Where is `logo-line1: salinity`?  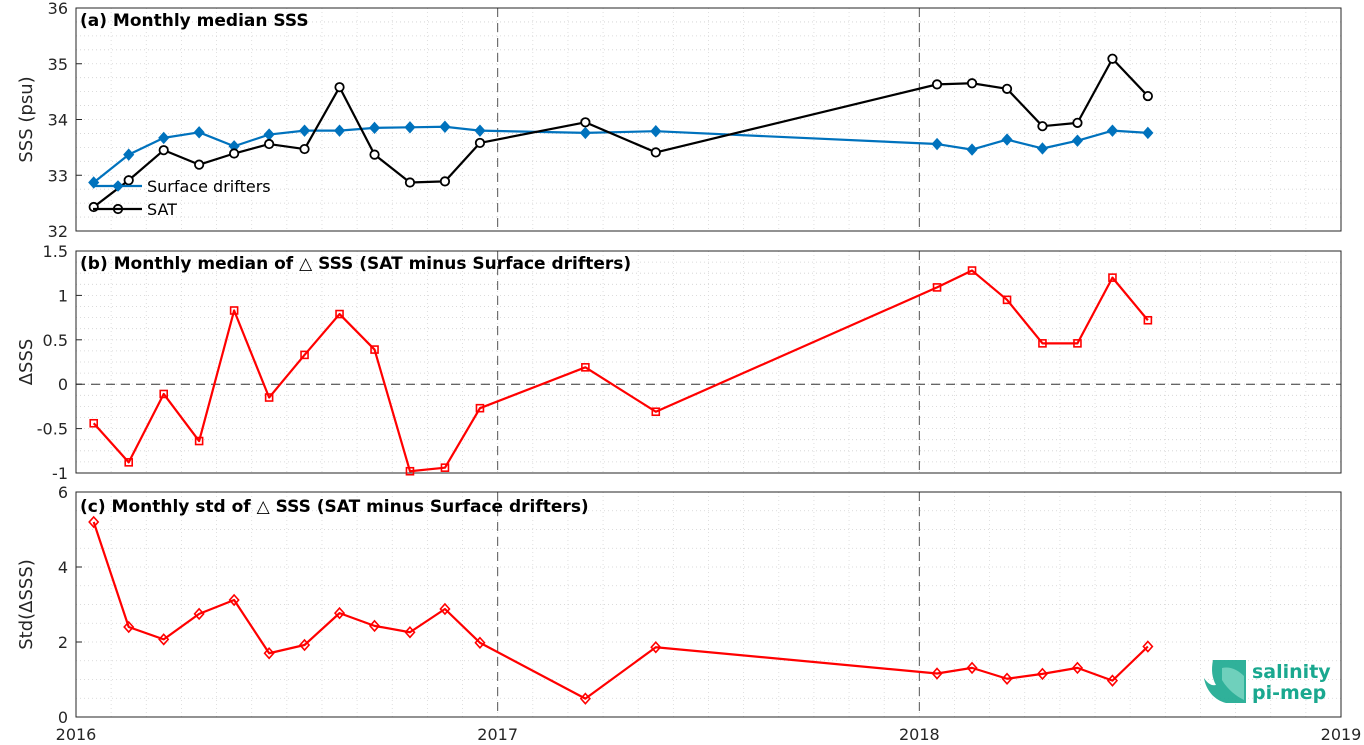 logo-line1: salinity is located at coordinates (1291, 672).